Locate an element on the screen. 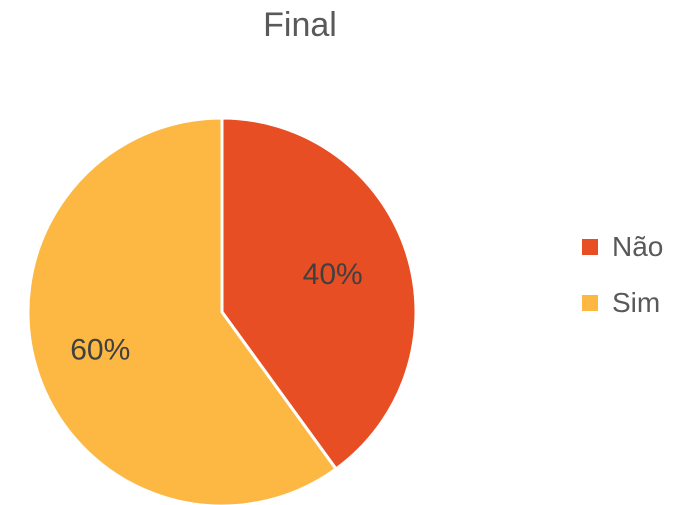 Image resolution: width=692 pixels, height=505 pixels. data-label-sim: 60% is located at coordinates (100, 349).